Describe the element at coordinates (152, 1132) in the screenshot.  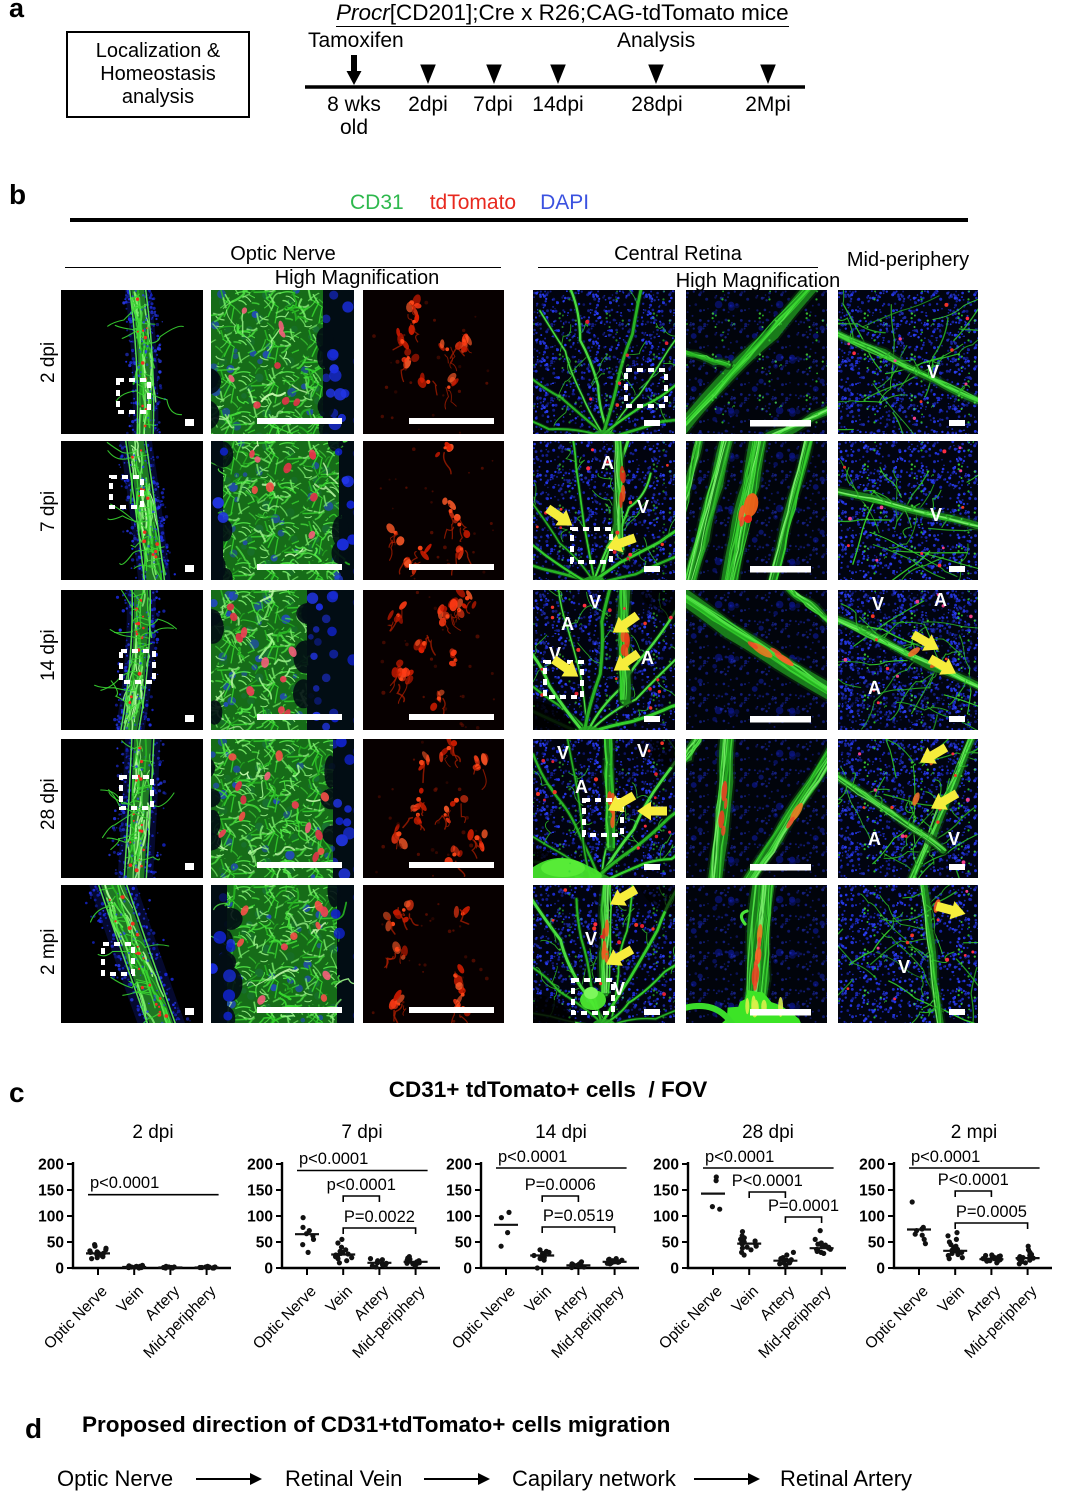
I see `svg-text: 2 dpi` at that location.